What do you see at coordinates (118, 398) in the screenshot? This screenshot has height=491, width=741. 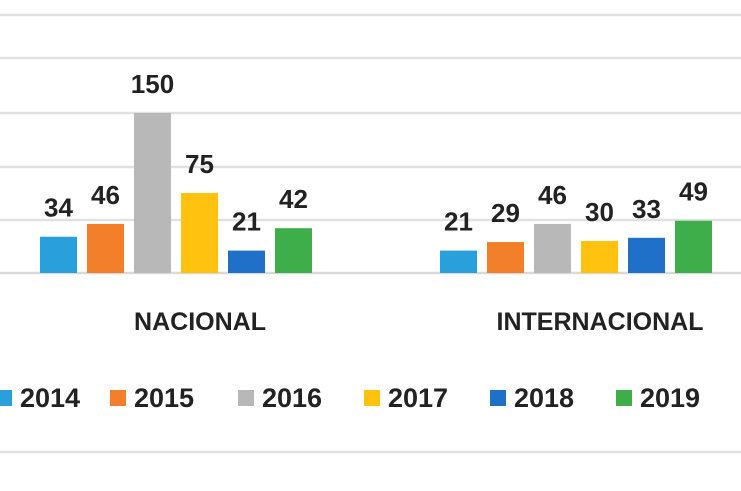 I see `legend-swatch-2015` at bounding box center [118, 398].